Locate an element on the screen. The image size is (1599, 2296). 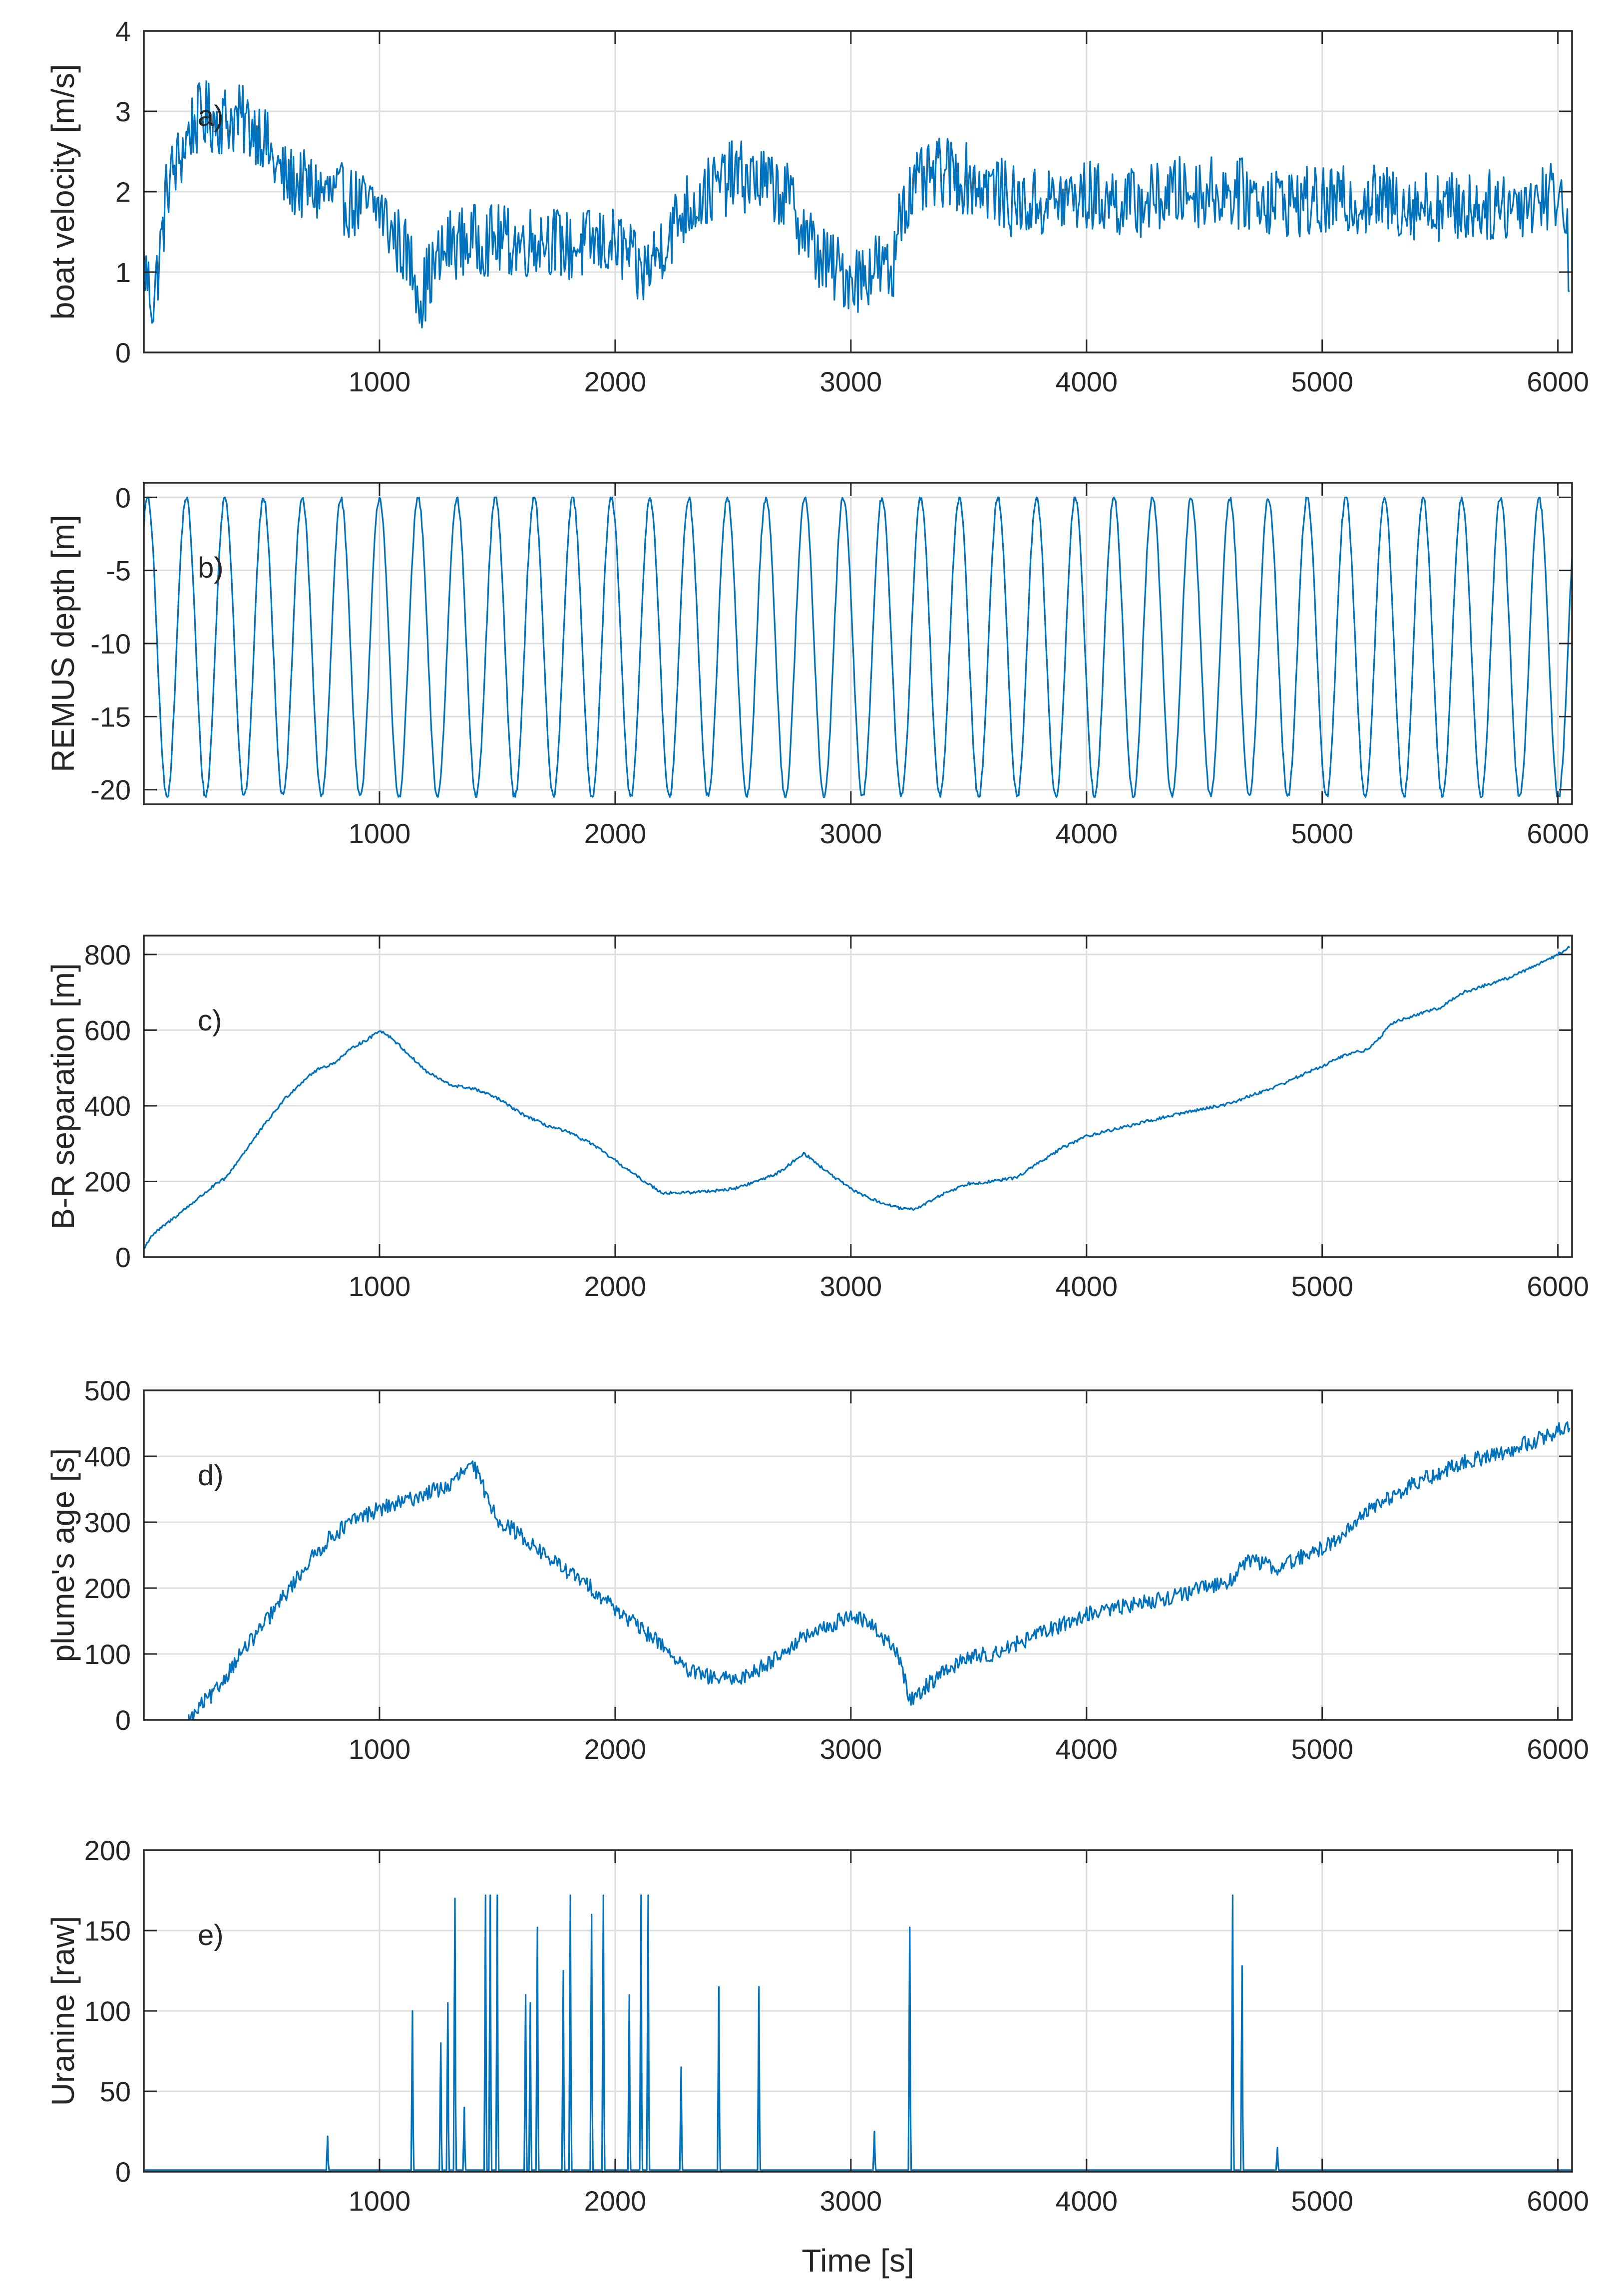
plot-area-d is located at coordinates (858, 1555).